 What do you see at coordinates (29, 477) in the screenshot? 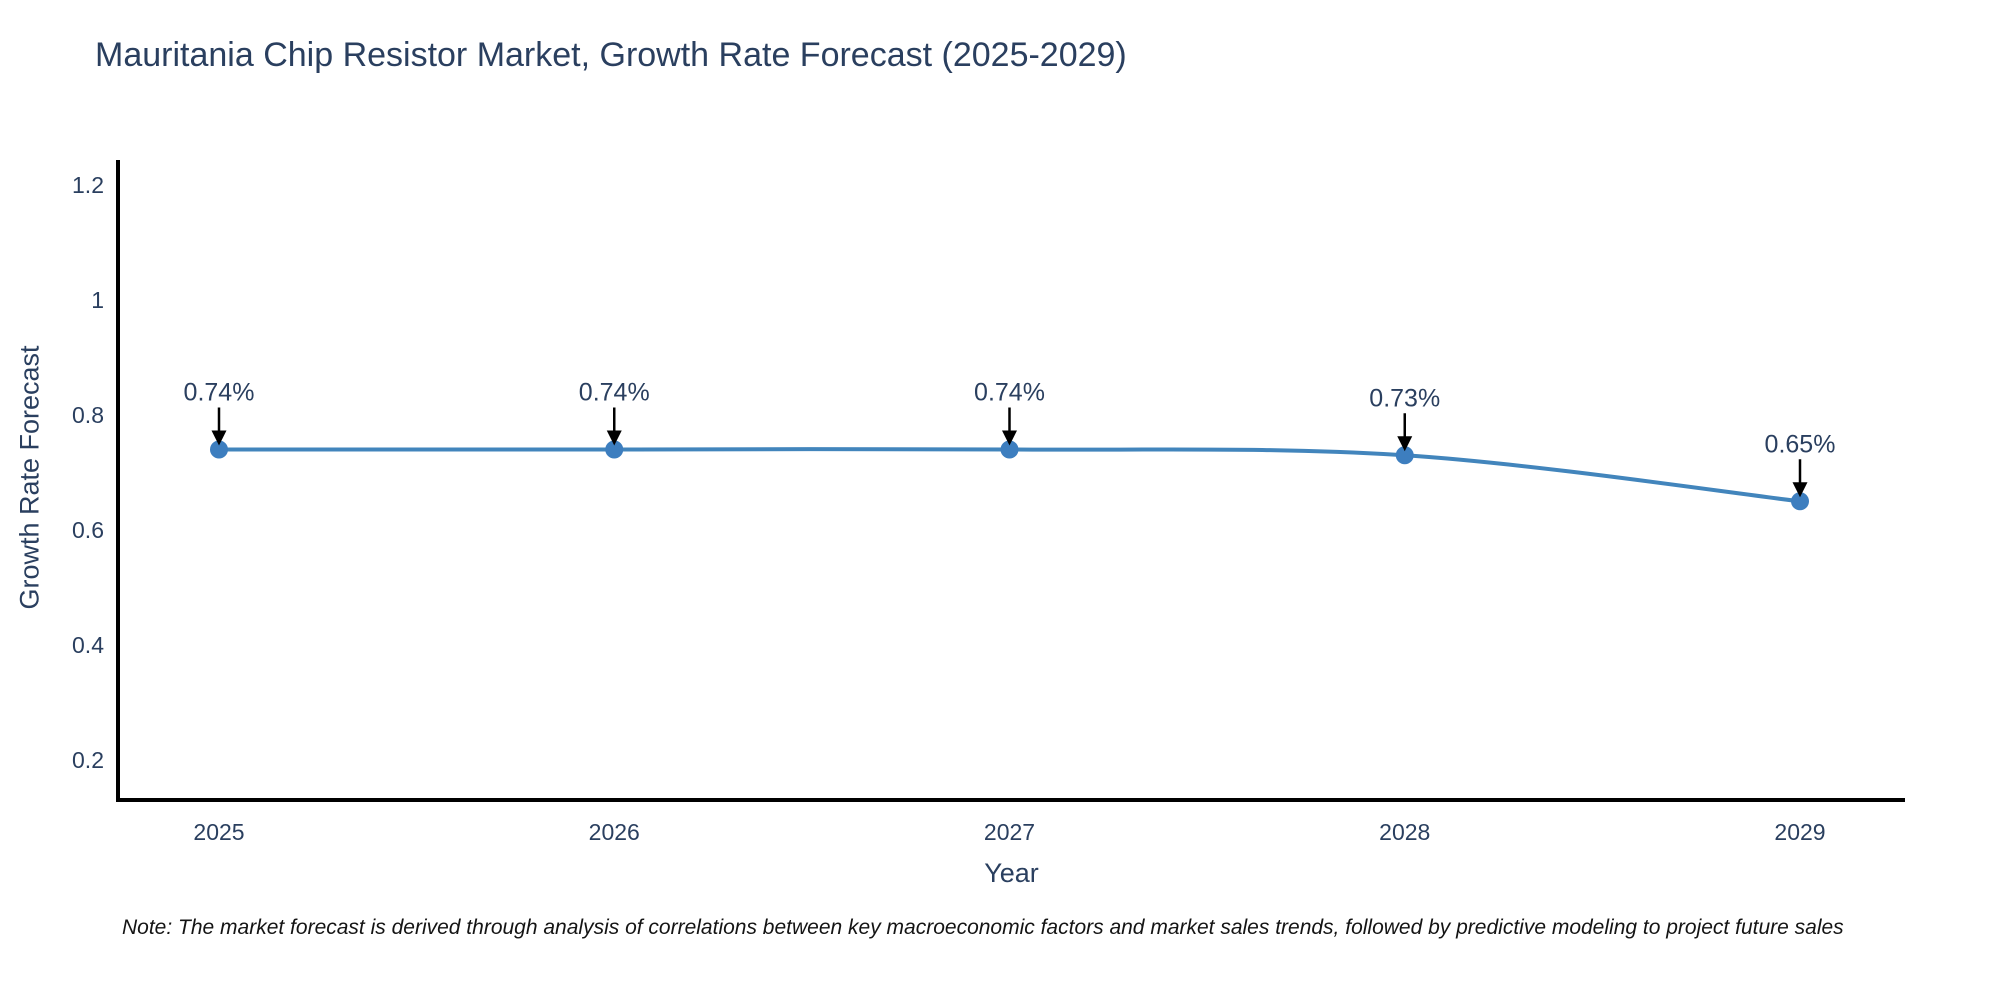
I see `y-axis-title: Growth Rate Forecast` at bounding box center [29, 477].